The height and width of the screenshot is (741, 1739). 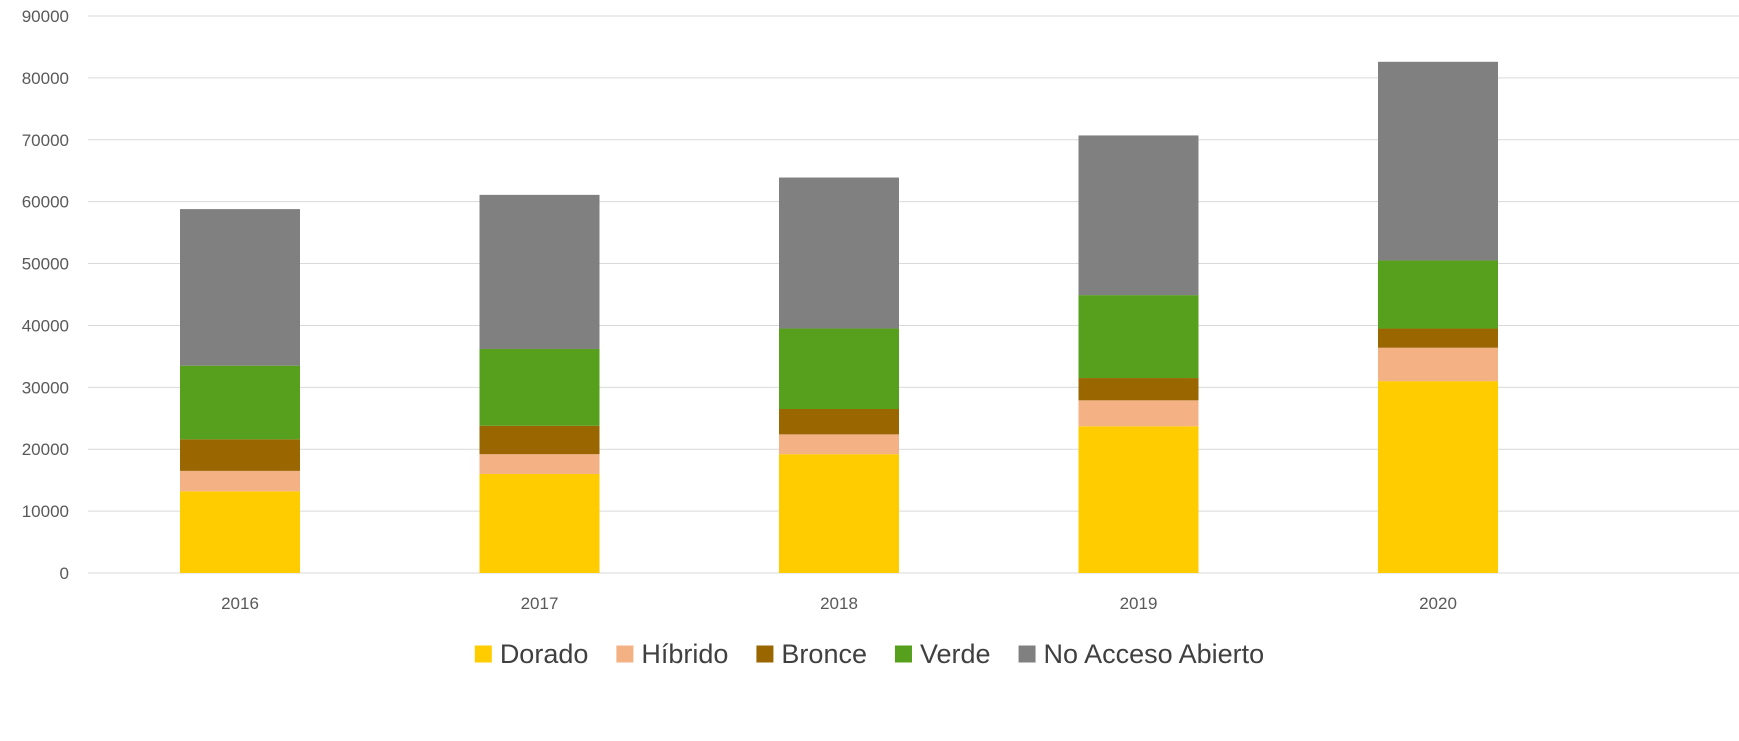 What do you see at coordinates (1438, 161) in the screenshot?
I see `bar-segment-no-acceso-abierto-2020` at bounding box center [1438, 161].